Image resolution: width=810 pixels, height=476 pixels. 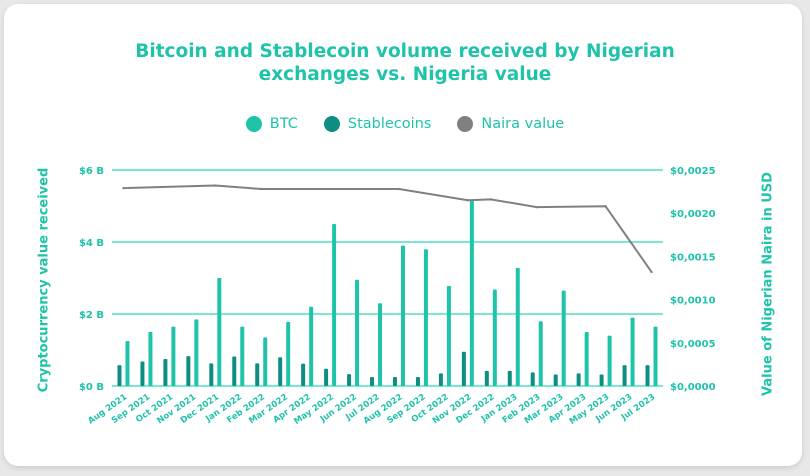 I want to click on y-tick-label-right: $0,0010, so click(x=693, y=301).